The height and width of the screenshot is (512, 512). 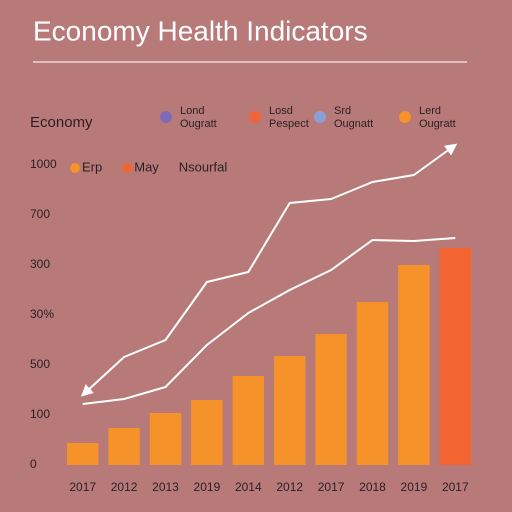 I want to click on x-tick-label: 2013, so click(x=165, y=487).